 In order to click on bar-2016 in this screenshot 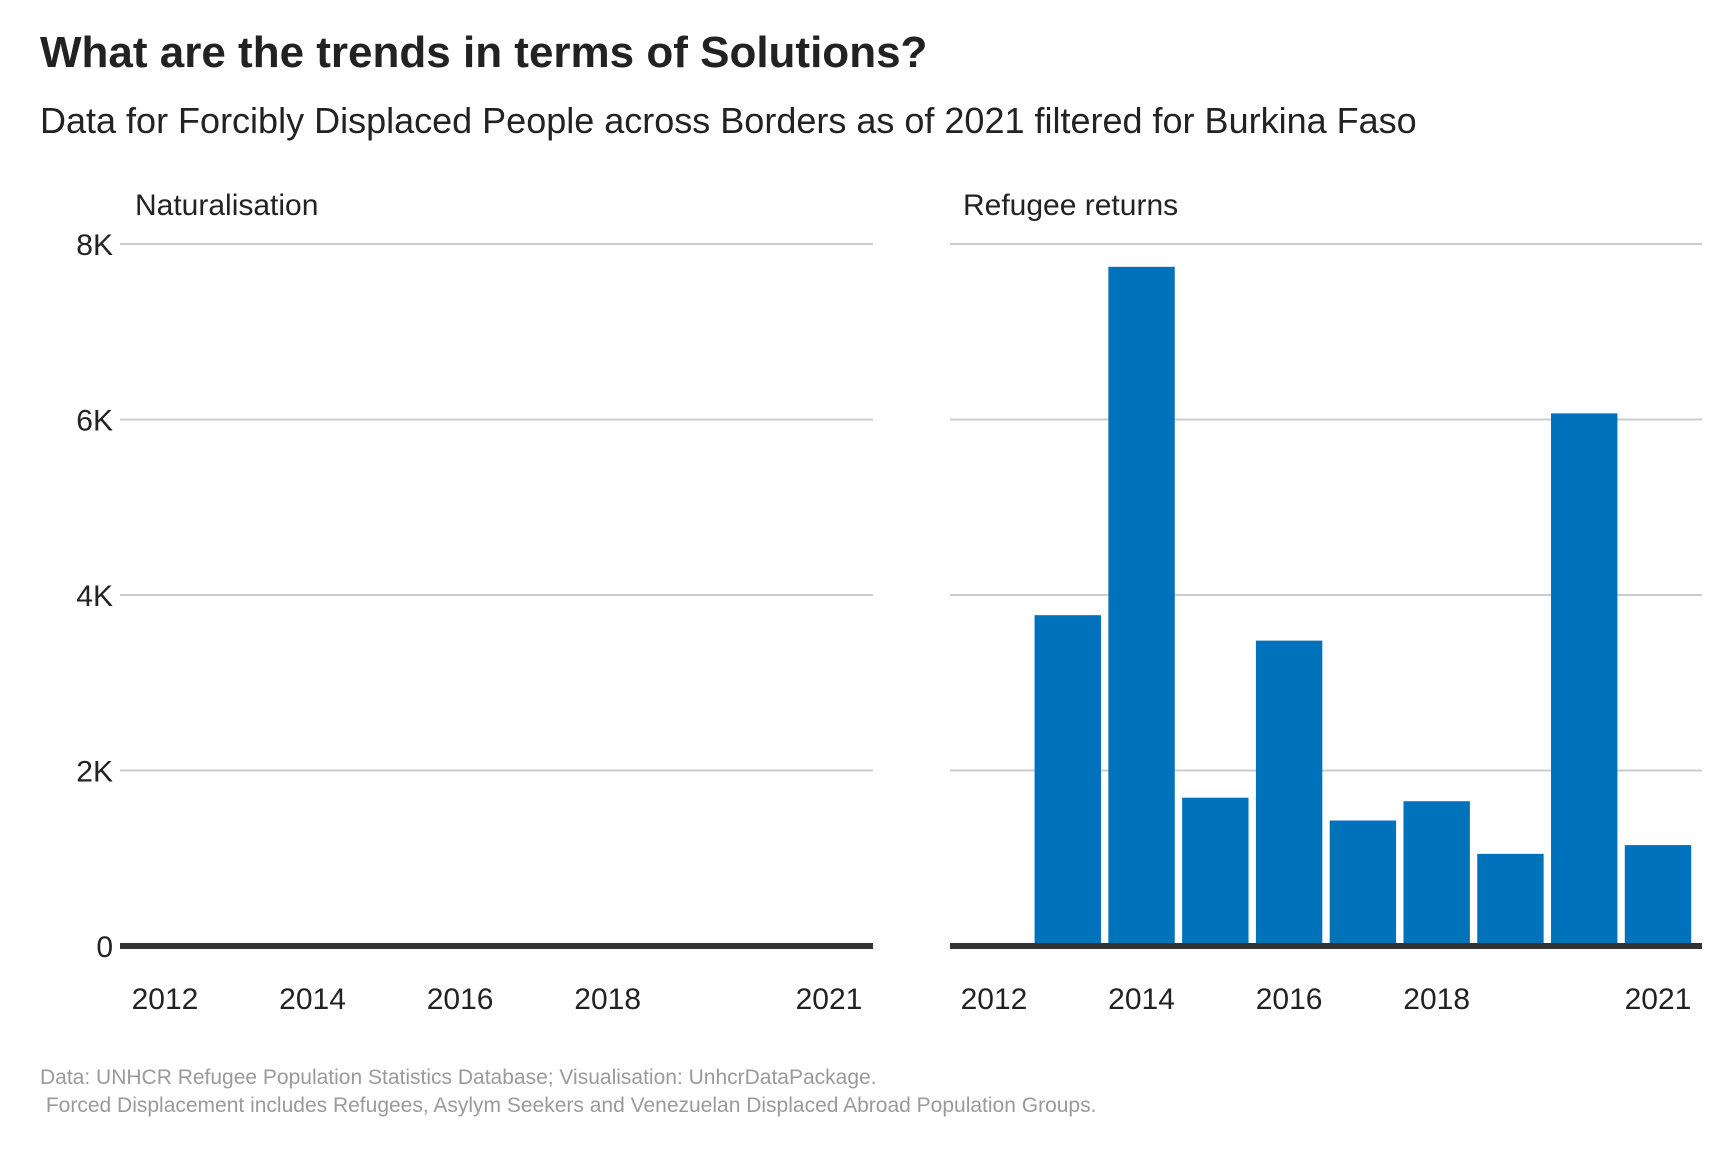, I will do `click(1289, 793)`.